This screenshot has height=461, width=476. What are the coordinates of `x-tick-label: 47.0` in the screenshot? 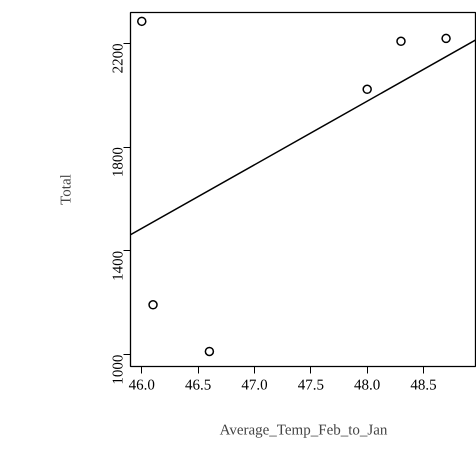 It's located at (254, 386).